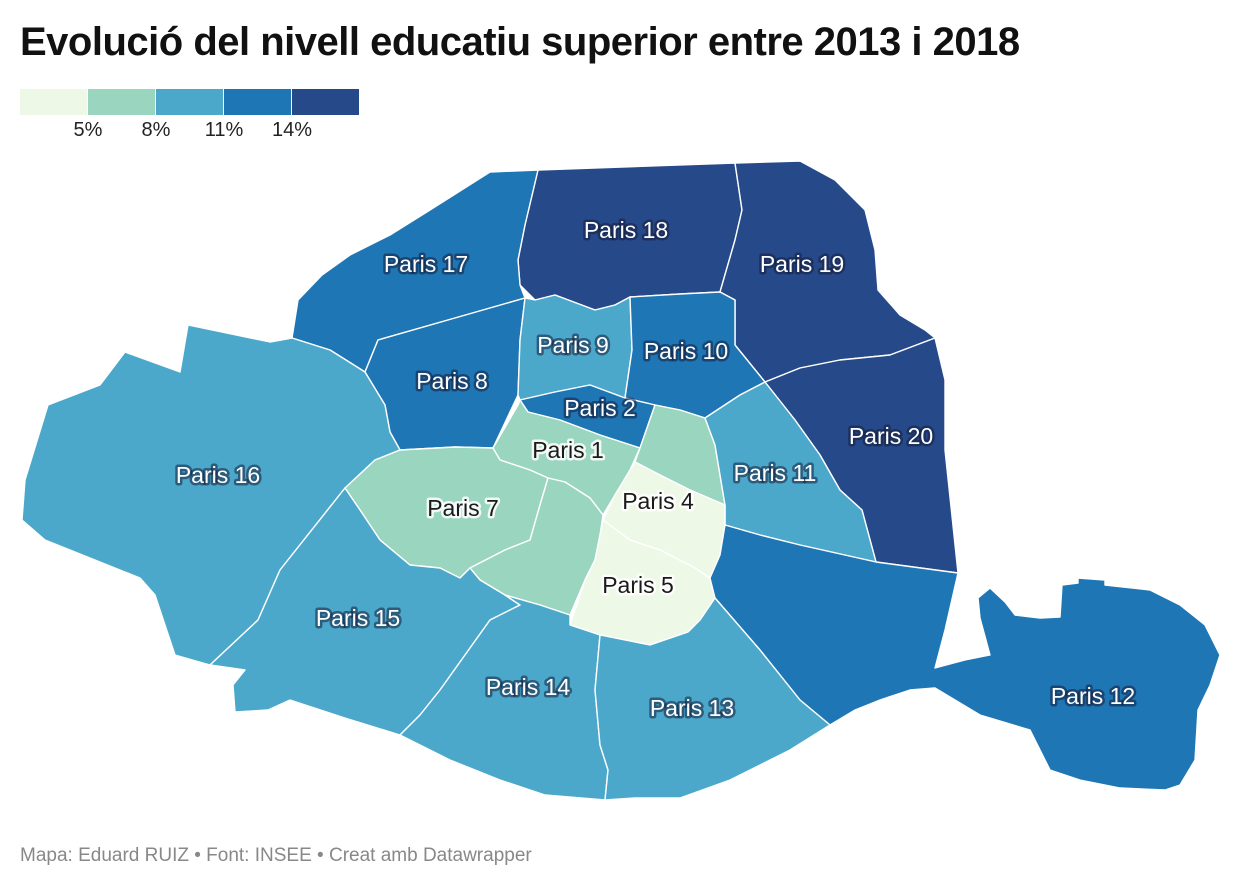  What do you see at coordinates (452, 381) in the screenshot?
I see `label-paris-8: Paris 8` at bounding box center [452, 381].